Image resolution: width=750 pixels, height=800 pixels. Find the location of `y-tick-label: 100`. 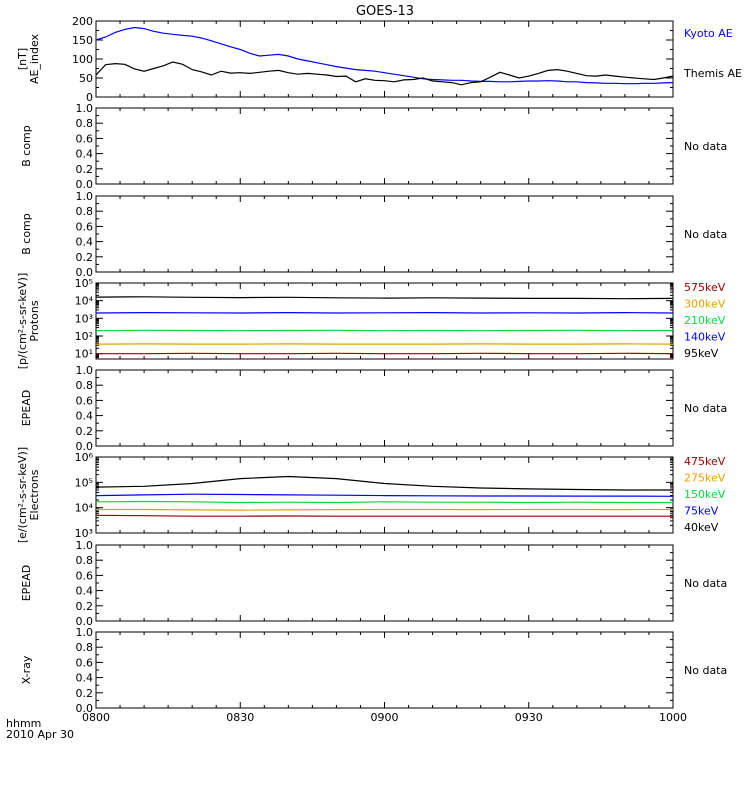

y-tick-label: 100 is located at coordinates (82, 59).